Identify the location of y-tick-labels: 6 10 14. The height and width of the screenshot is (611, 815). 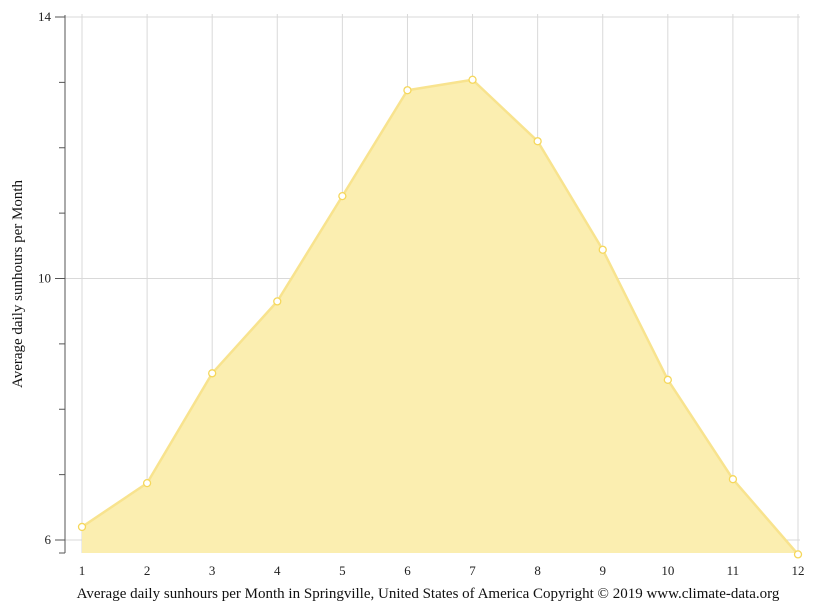
(45, 278).